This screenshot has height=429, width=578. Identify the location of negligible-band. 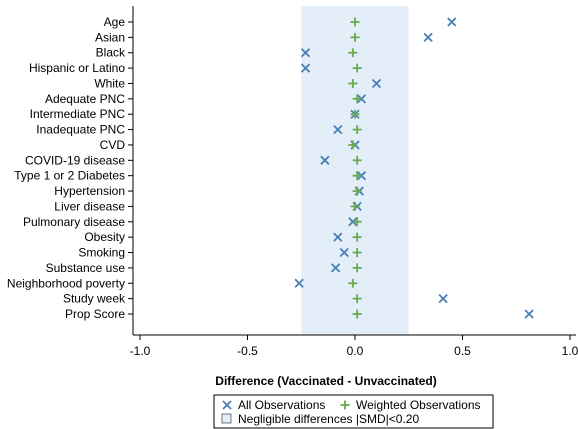
(355, 170).